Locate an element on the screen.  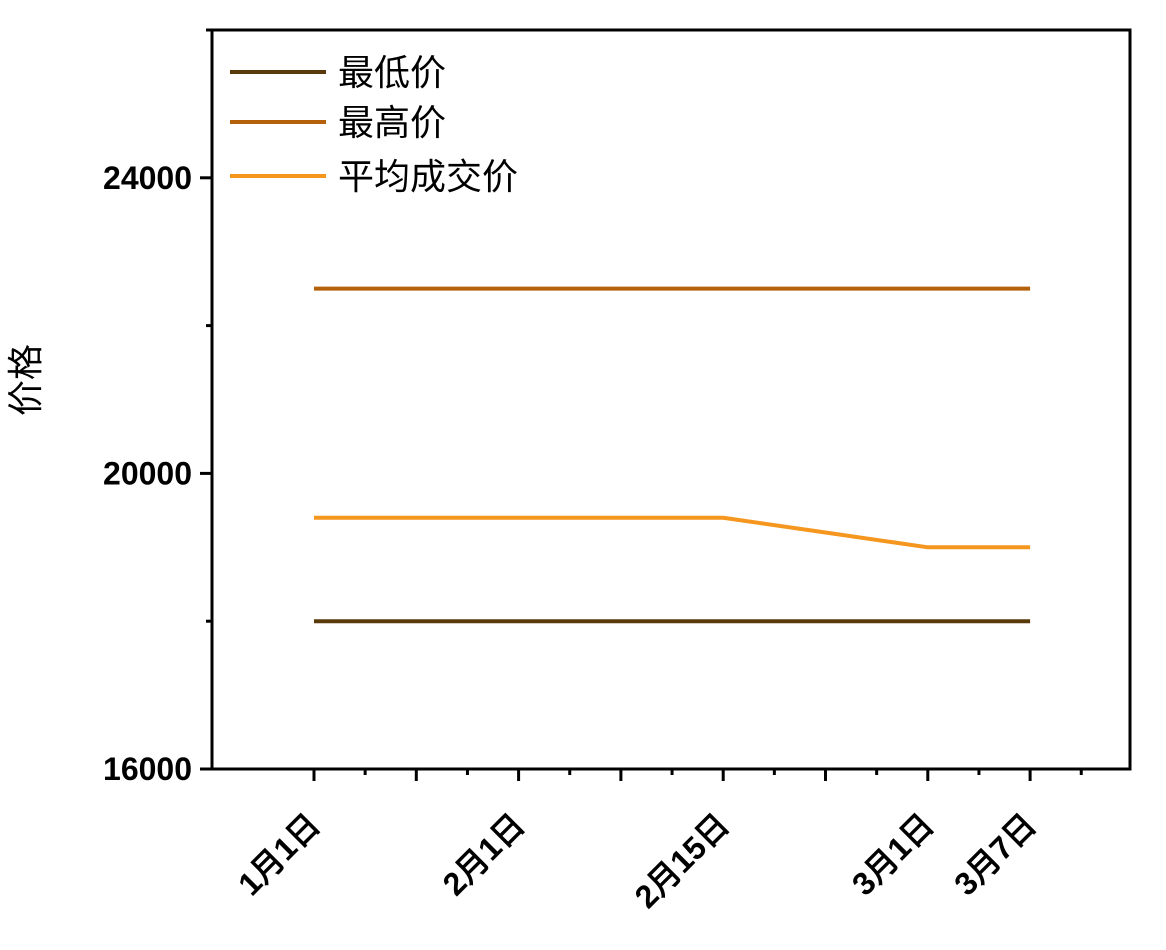
series-line is located at coordinates (672, 532).